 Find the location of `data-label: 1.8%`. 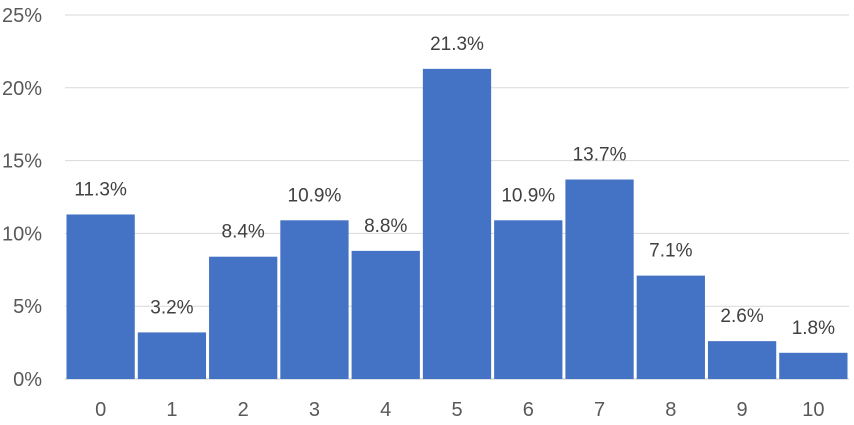

data-label: 1.8% is located at coordinates (813, 328).